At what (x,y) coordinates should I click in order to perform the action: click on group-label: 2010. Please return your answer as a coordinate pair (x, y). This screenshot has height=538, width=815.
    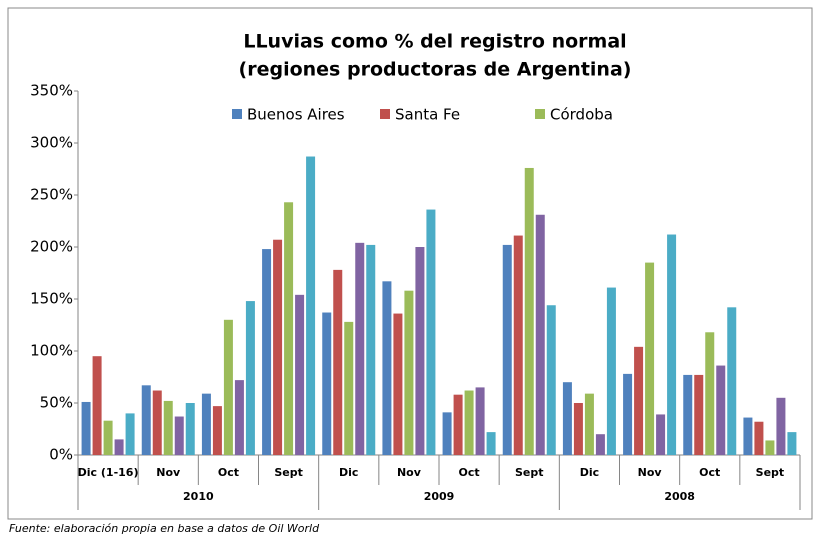
    Looking at the image, I should click on (198, 496).